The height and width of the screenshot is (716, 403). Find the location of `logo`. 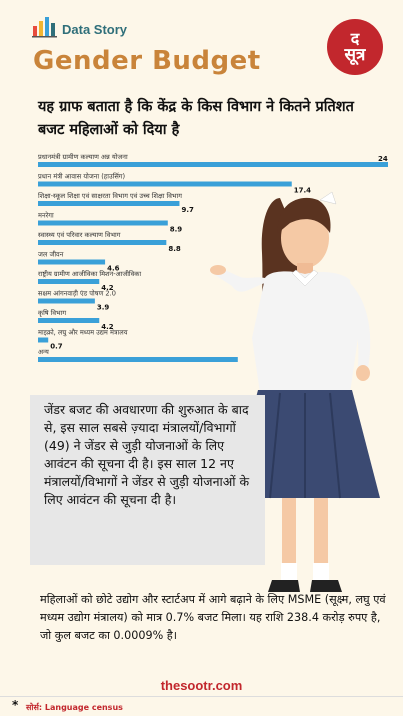

logo is located at coordinates (355, 47).